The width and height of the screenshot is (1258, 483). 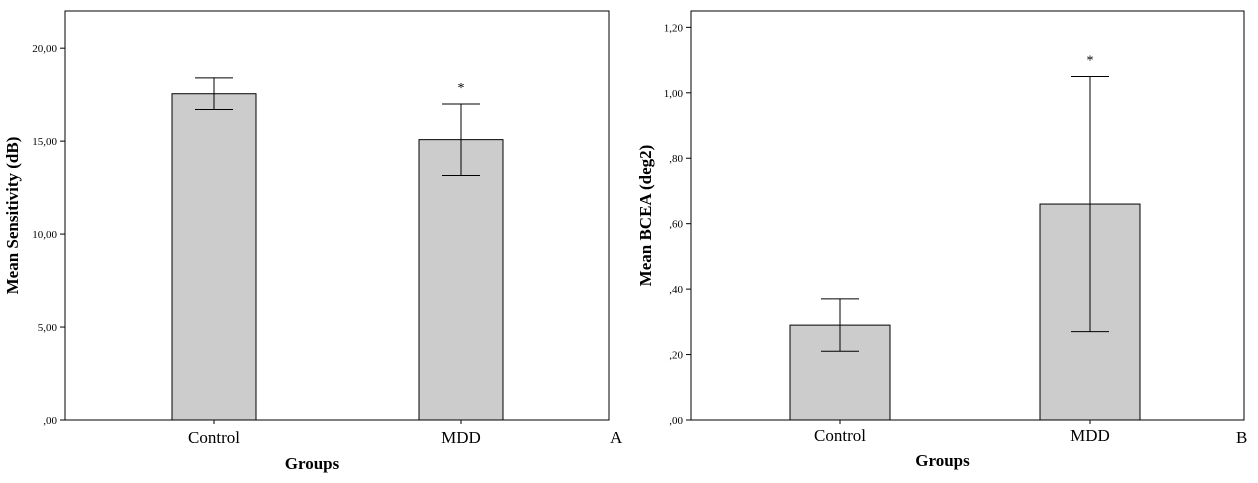 I want to click on bar-control, so click(x=214, y=257).